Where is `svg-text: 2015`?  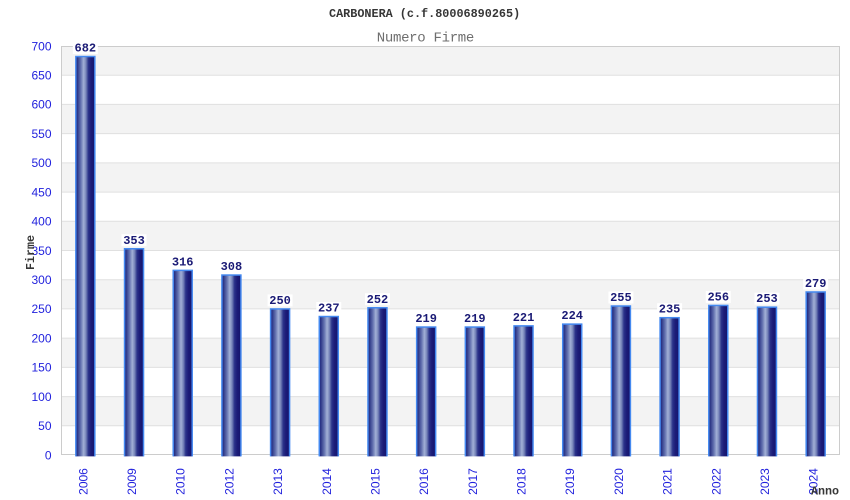 svg-text: 2015 is located at coordinates (375, 481).